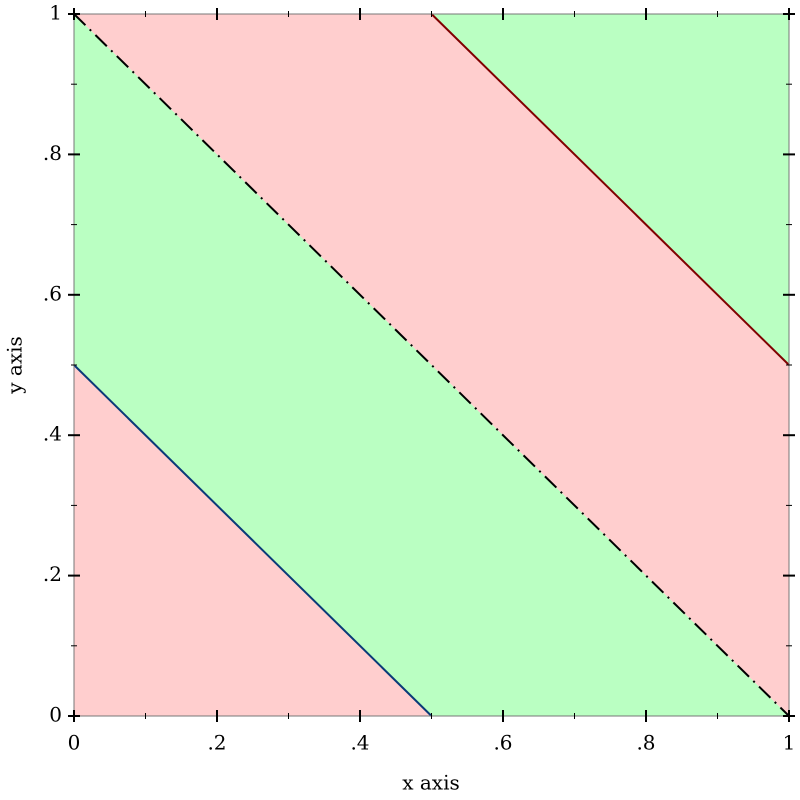 The height and width of the screenshot is (800, 800). What do you see at coordinates (431, 783) in the screenshot?
I see `x-axis-label: x axis` at bounding box center [431, 783].